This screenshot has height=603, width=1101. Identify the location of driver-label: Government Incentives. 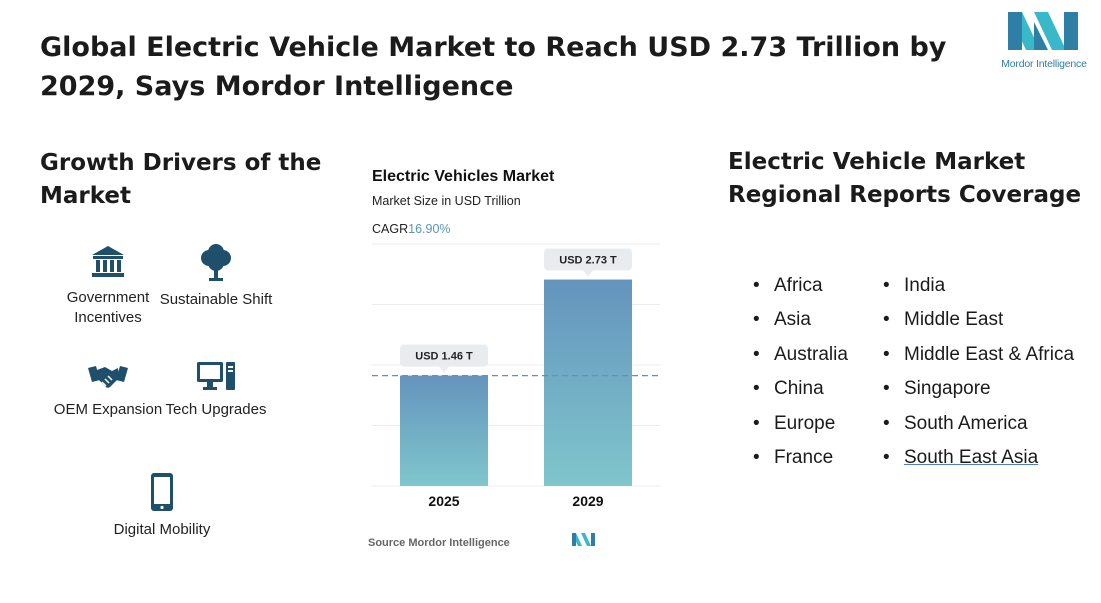
(108, 307).